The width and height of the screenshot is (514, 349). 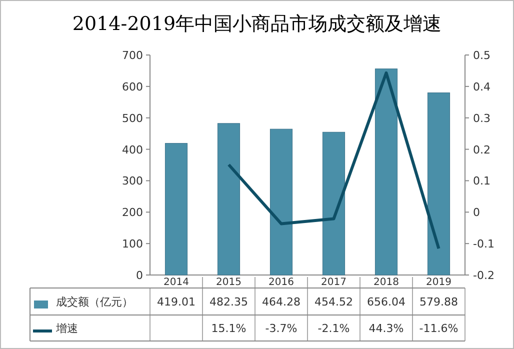 I want to click on data-label: 464.28, so click(x=281, y=302).